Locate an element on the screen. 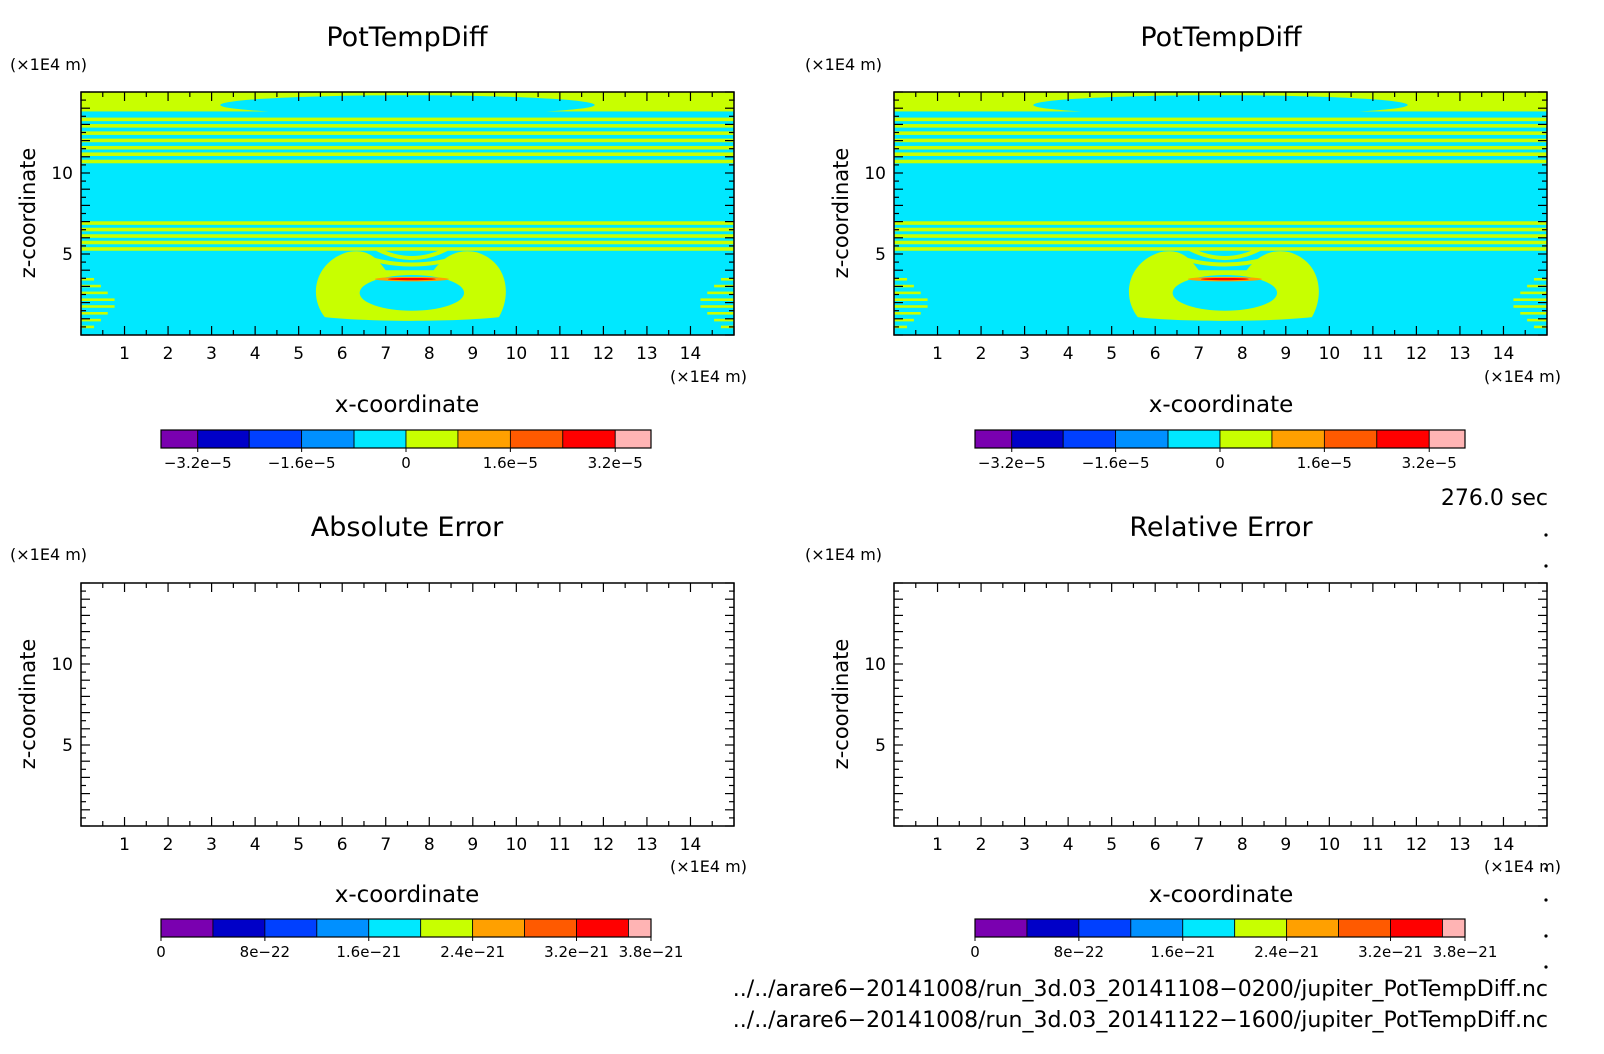  x-tick-label: 13 is located at coordinates (647, 354).